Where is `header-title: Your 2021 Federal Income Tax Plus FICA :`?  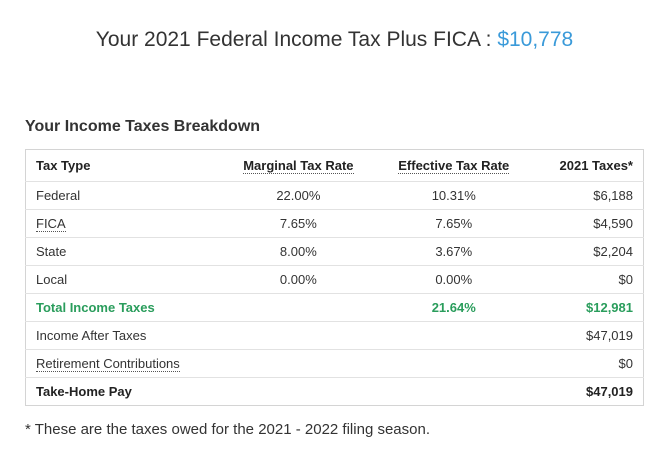
header-title: Your 2021 Federal Income Tax Plus FICA : is located at coordinates (293, 39).